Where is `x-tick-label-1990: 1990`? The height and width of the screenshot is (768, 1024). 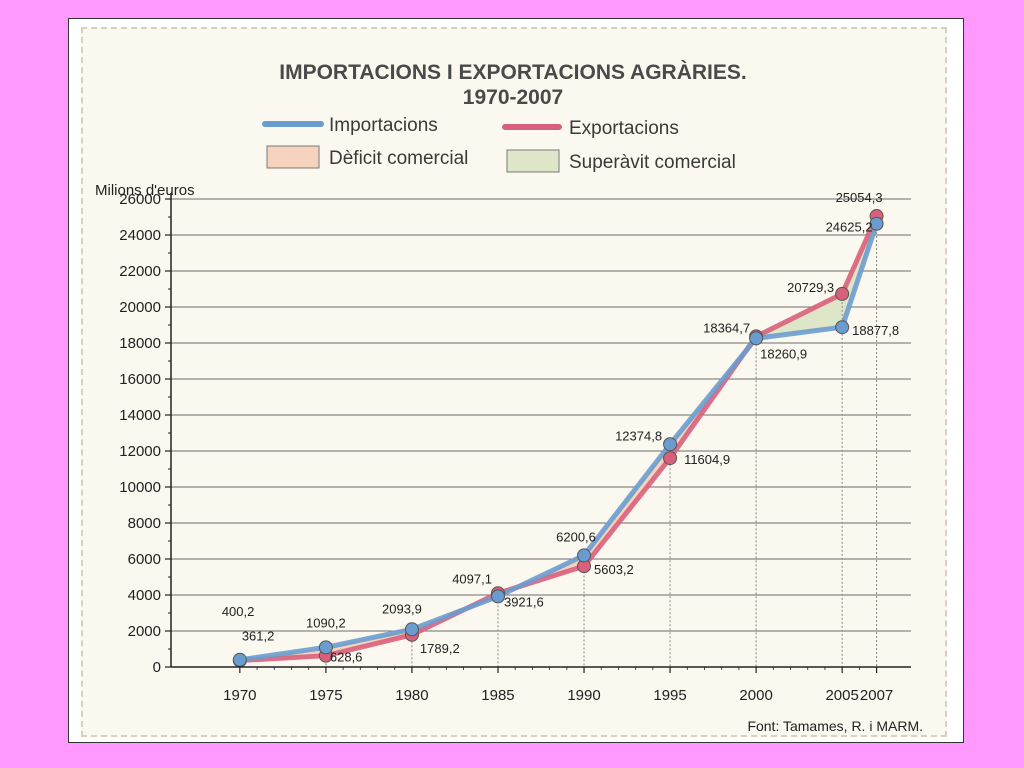 x-tick-label-1990: 1990 is located at coordinates (583, 695).